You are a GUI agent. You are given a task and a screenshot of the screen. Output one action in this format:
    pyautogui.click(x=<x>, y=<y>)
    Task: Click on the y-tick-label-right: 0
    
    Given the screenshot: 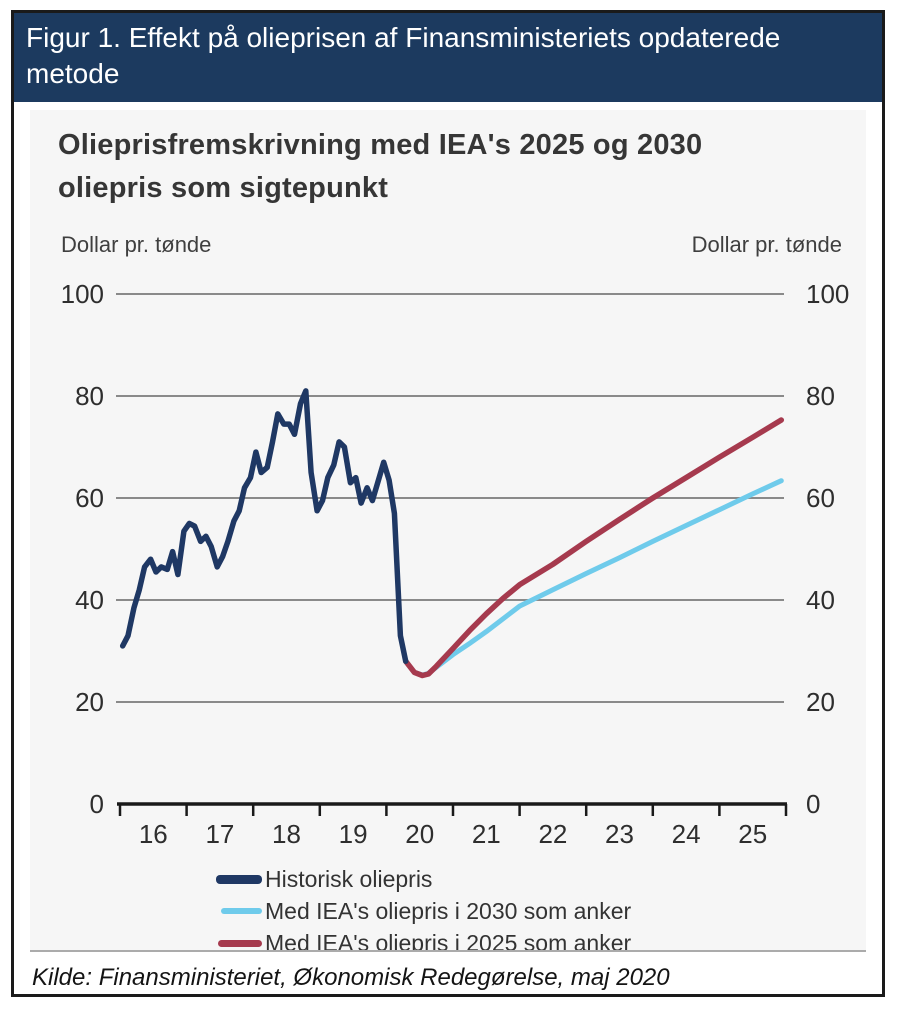 What is the action you would take?
    pyautogui.click(x=813, y=804)
    